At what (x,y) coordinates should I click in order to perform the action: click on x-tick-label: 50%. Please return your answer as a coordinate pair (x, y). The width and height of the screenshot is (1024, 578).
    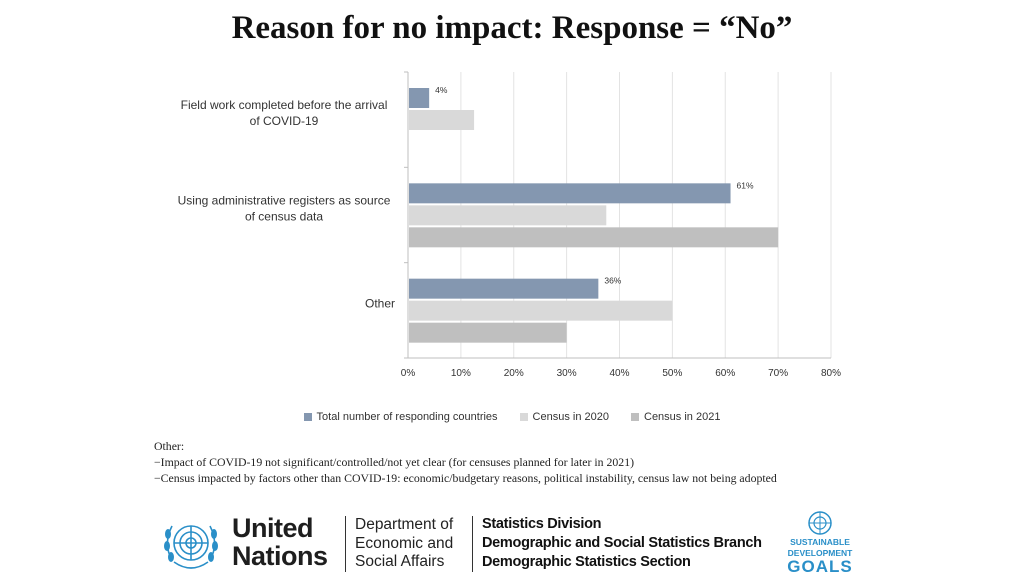
    Looking at the image, I should click on (672, 373).